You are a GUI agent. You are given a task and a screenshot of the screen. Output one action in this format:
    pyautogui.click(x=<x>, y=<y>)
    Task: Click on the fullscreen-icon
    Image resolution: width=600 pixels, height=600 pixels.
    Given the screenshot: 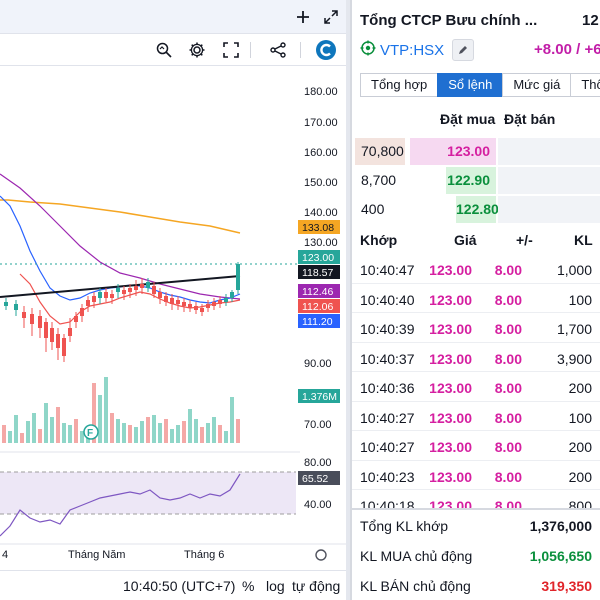 What is the action you would take?
    pyautogui.click(x=231, y=50)
    